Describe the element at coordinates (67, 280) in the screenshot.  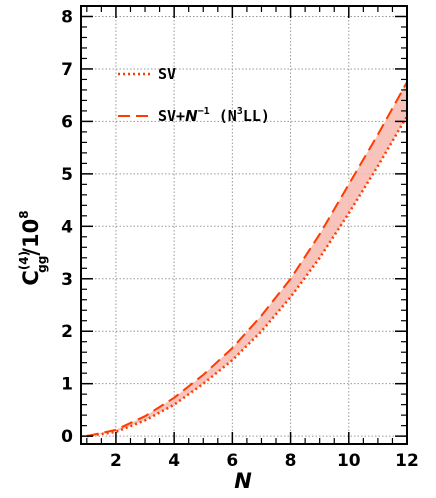
I see `y-tick-label: 3` at that location.